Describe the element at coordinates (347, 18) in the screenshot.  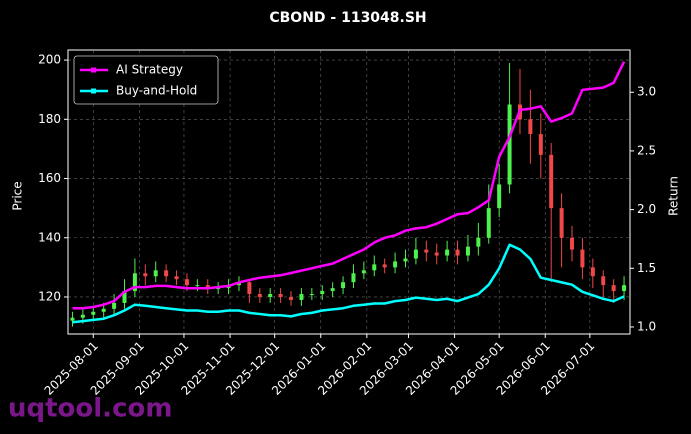
I see `chart-title: CBOND - 113048.SH` at that location.